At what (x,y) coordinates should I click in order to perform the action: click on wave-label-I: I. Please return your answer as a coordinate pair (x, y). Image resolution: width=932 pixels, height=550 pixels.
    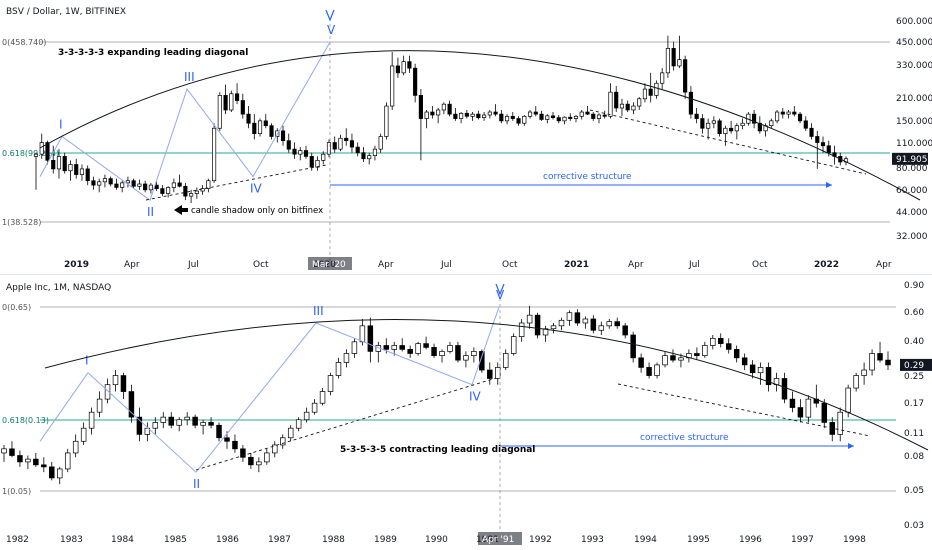
    Looking at the image, I should click on (61, 124).